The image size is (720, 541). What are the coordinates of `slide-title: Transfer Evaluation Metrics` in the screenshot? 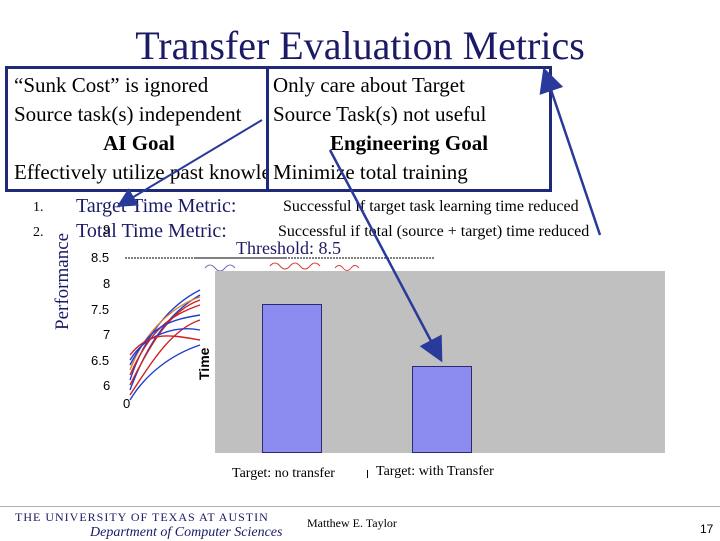 It's located at (360, 45).